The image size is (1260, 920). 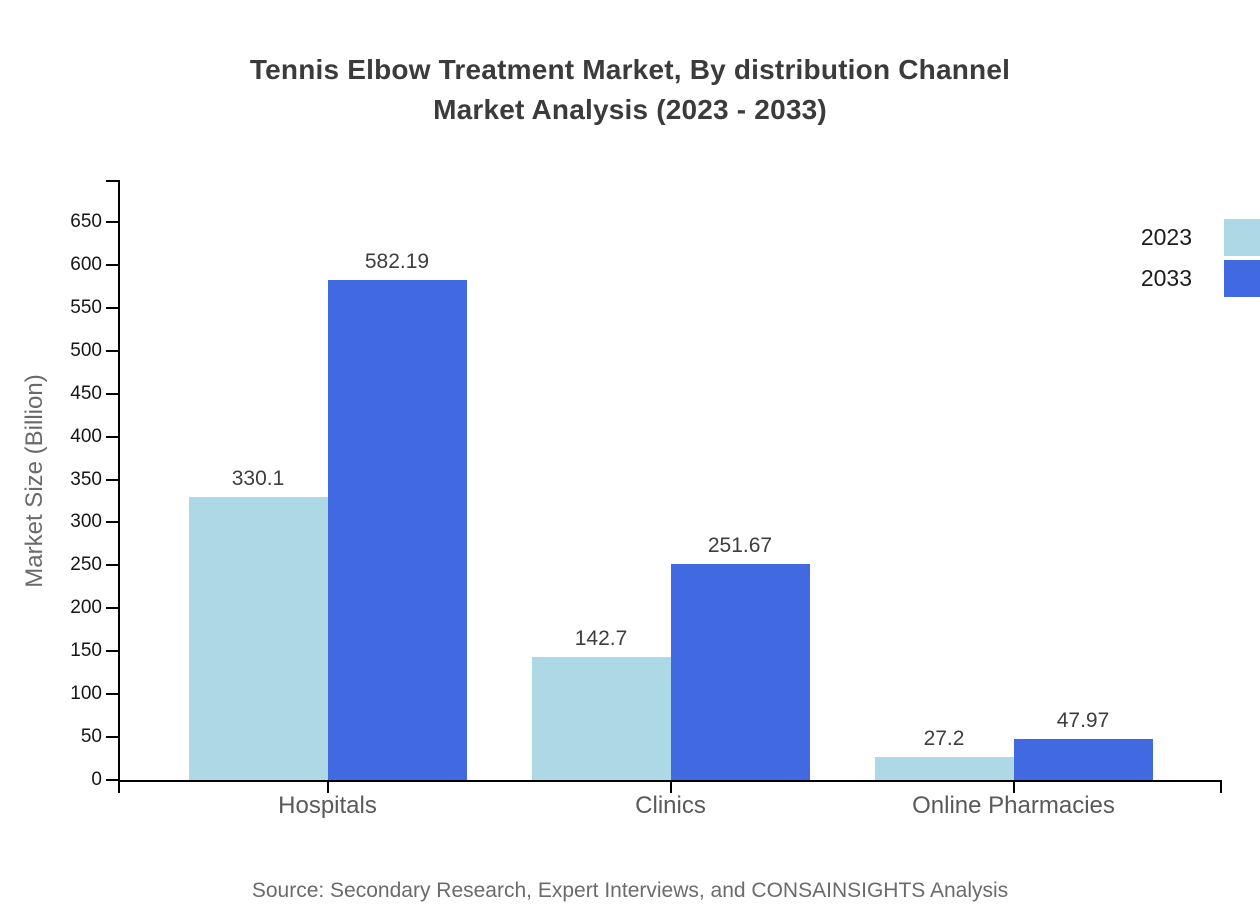 What do you see at coordinates (86, 350) in the screenshot?
I see `y-tick-label: 500` at bounding box center [86, 350].